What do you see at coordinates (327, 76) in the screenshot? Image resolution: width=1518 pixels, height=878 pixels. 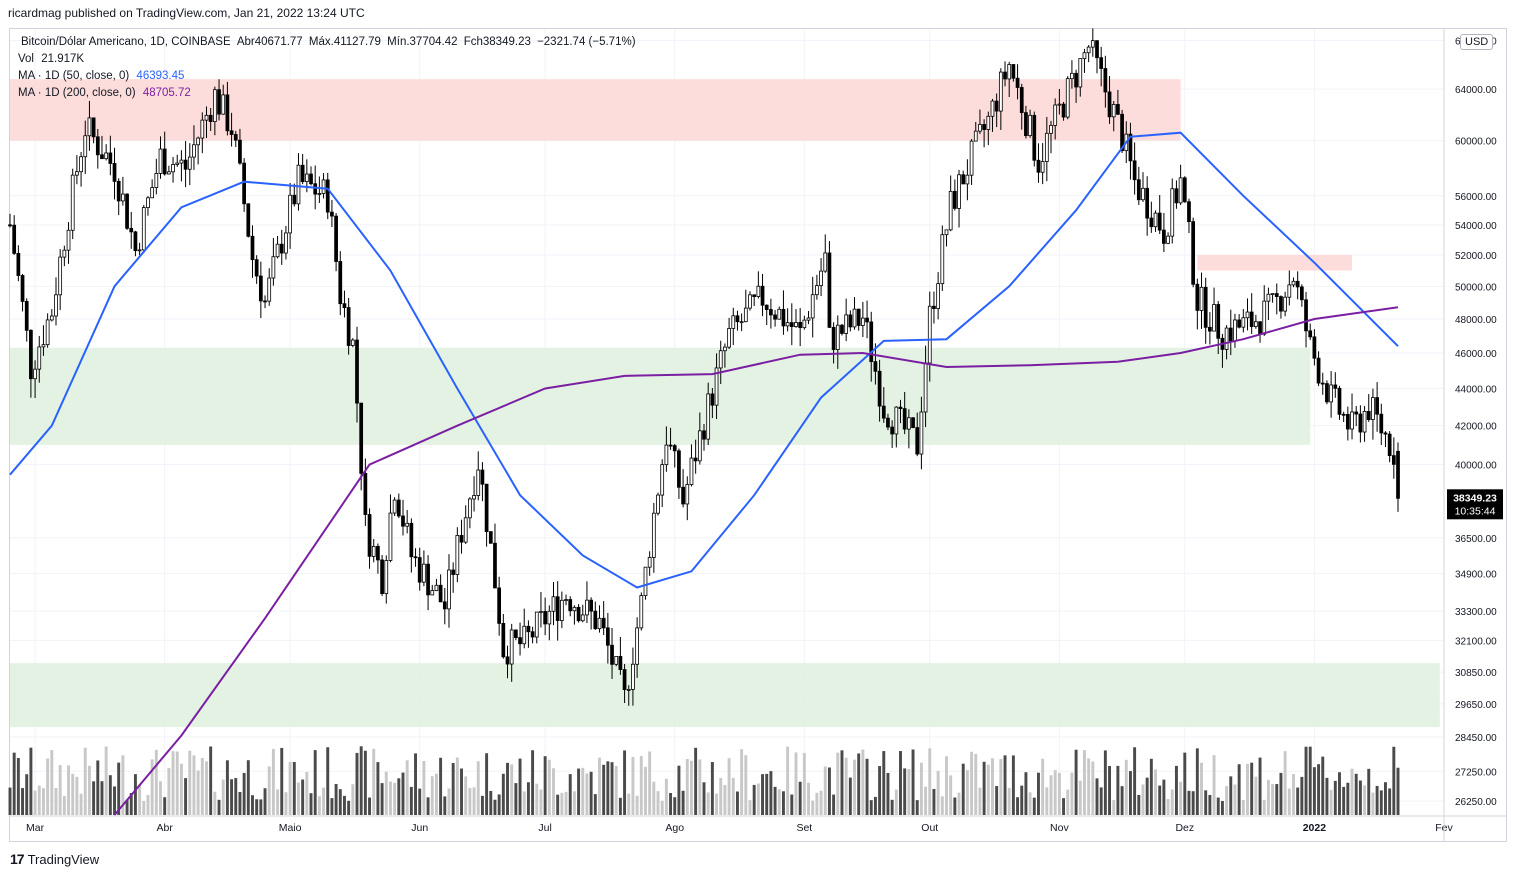 I see `legend-ma50-row: MA · 1D (50, close, 0) 46393.45` at bounding box center [327, 76].